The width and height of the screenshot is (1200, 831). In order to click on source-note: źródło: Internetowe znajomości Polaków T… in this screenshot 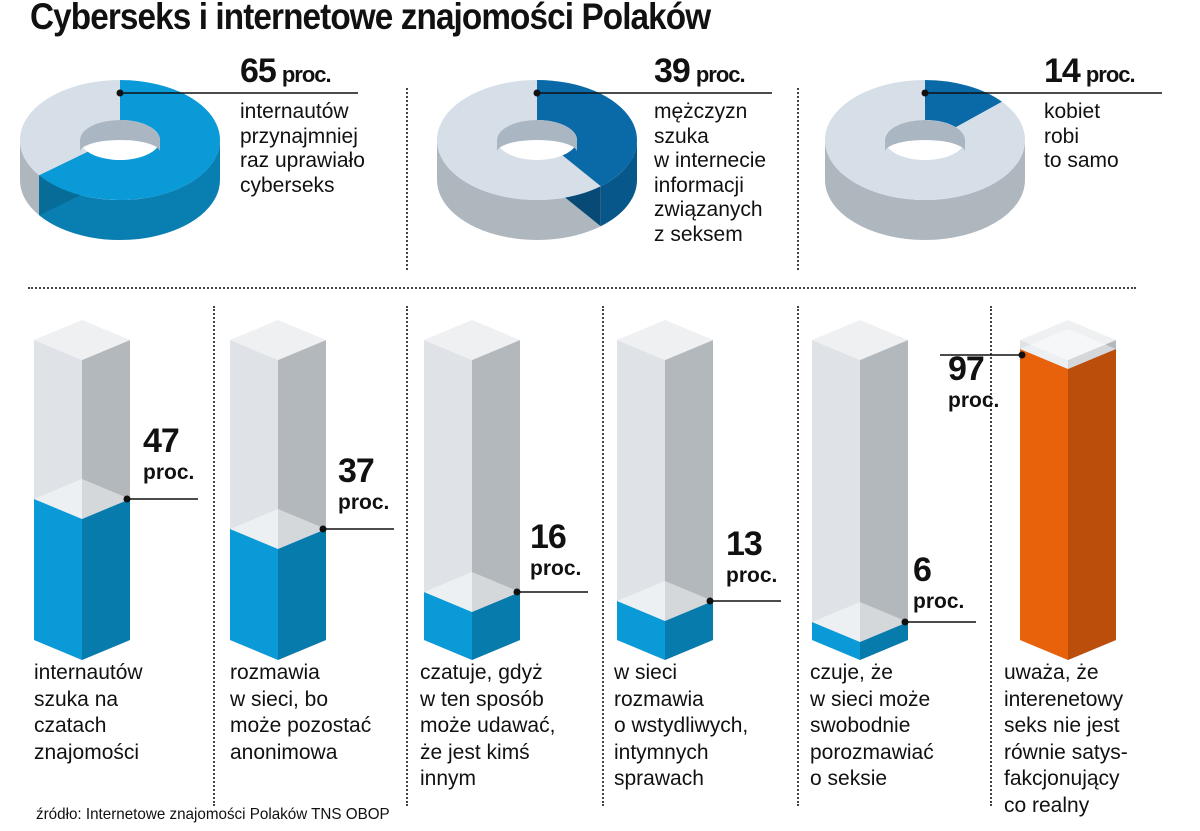, I will do `click(213, 814)`.